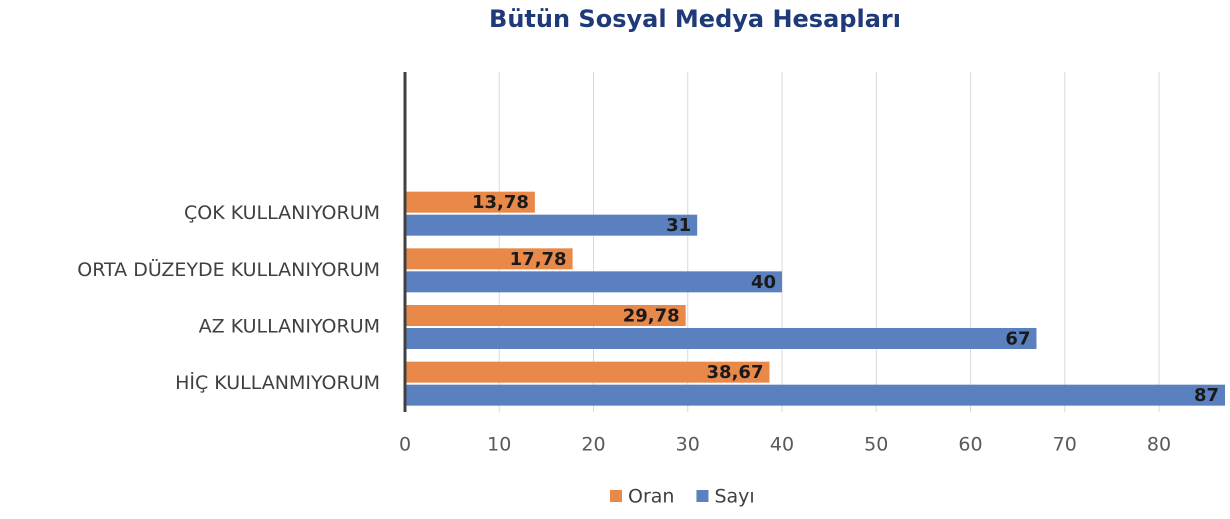 Image resolution: width=1230 pixels, height=519 pixels. I want to click on y-tick-label: HİÇ KULLANMIYORUM, so click(277, 382).